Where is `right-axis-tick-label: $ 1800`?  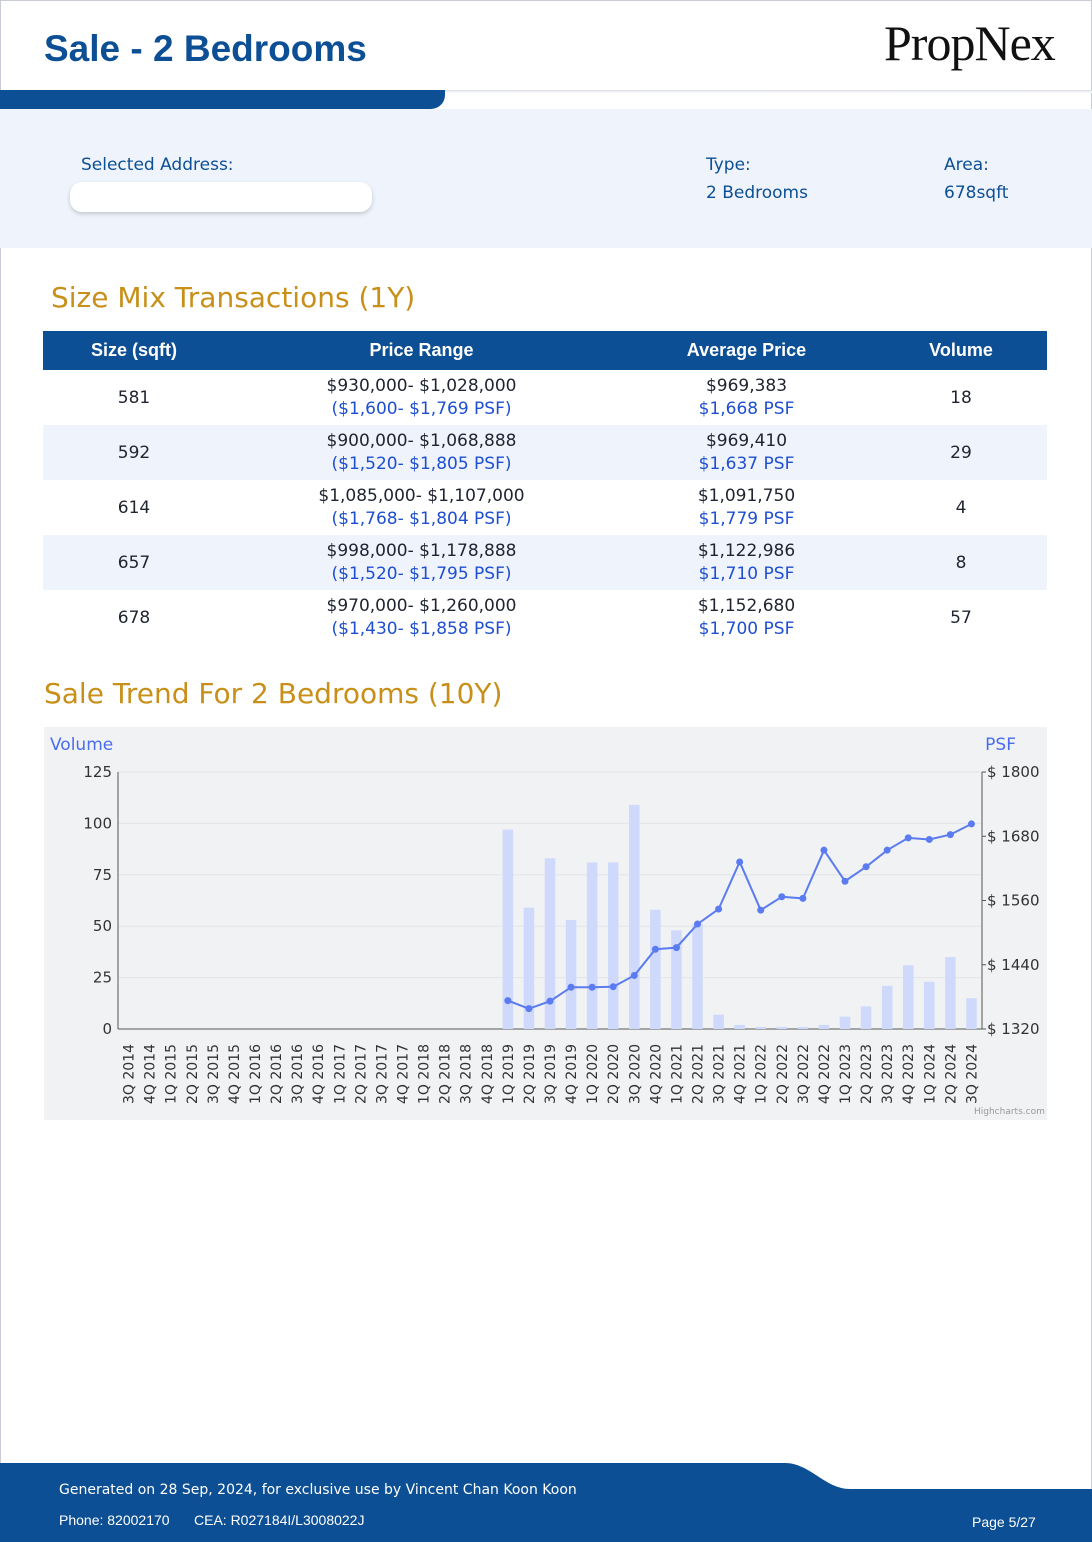 right-axis-tick-label: $ 1800 is located at coordinates (1013, 772).